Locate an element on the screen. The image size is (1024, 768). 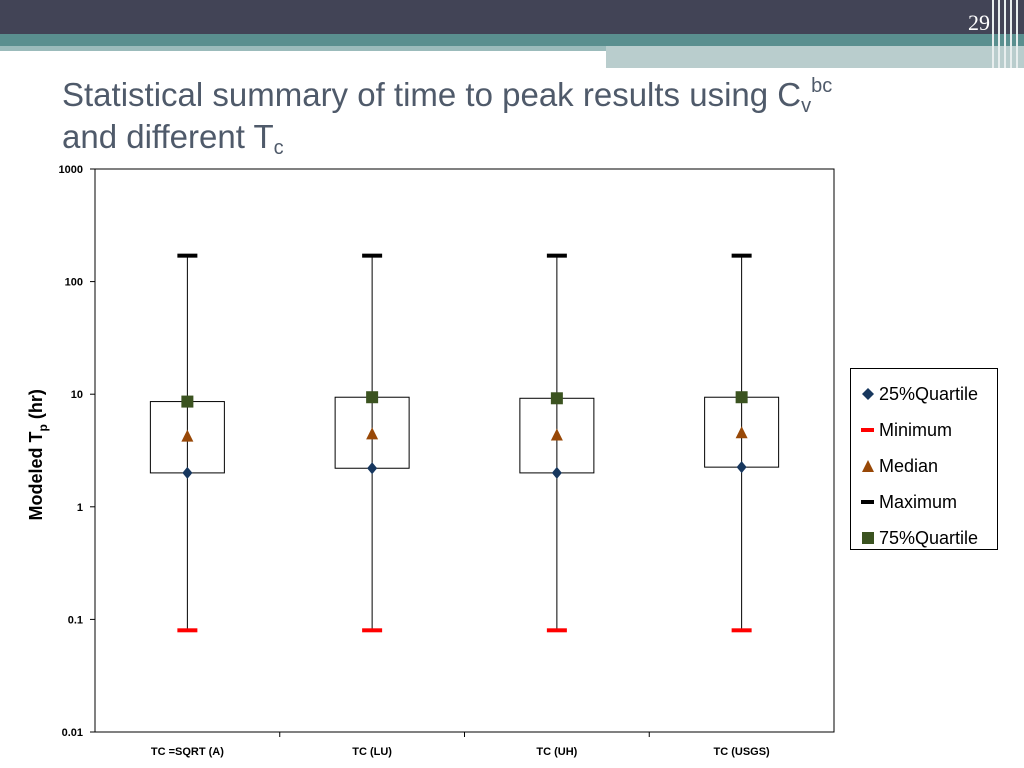
legend-item-maximum: Maximum is located at coordinates (928, 502).